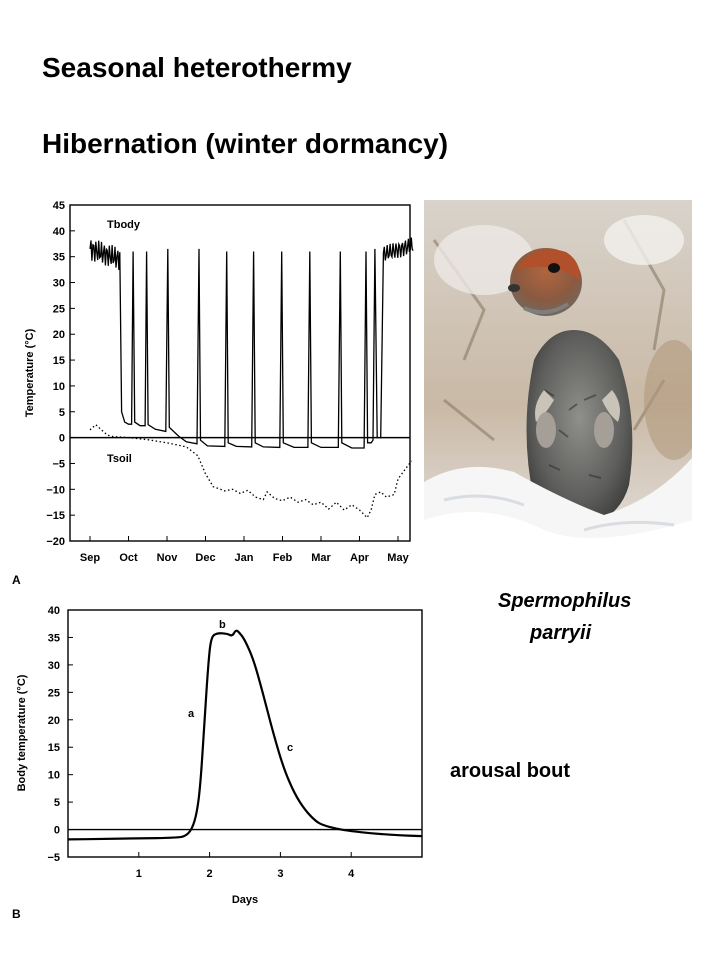 The image size is (720, 960). I want to click on slide-title: Seasonal heterothermy, so click(197, 67).